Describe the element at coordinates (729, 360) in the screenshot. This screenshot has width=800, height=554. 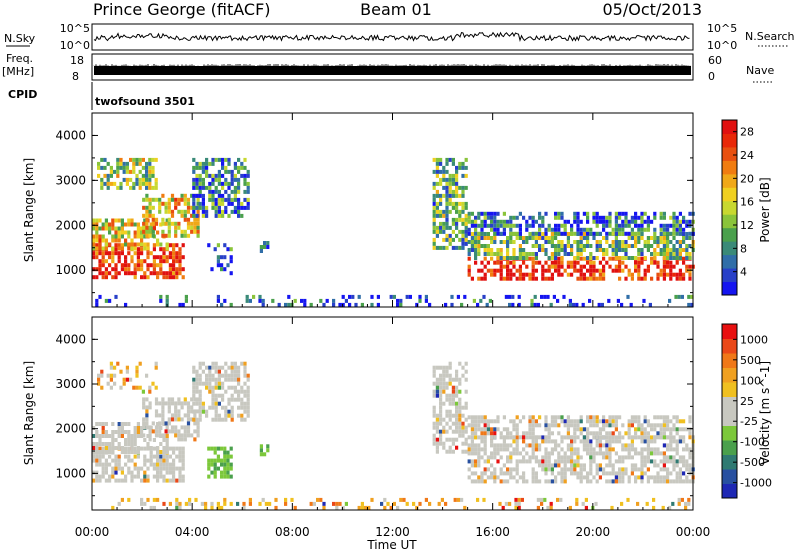
I see `velocity-colorbar-swatch` at that location.